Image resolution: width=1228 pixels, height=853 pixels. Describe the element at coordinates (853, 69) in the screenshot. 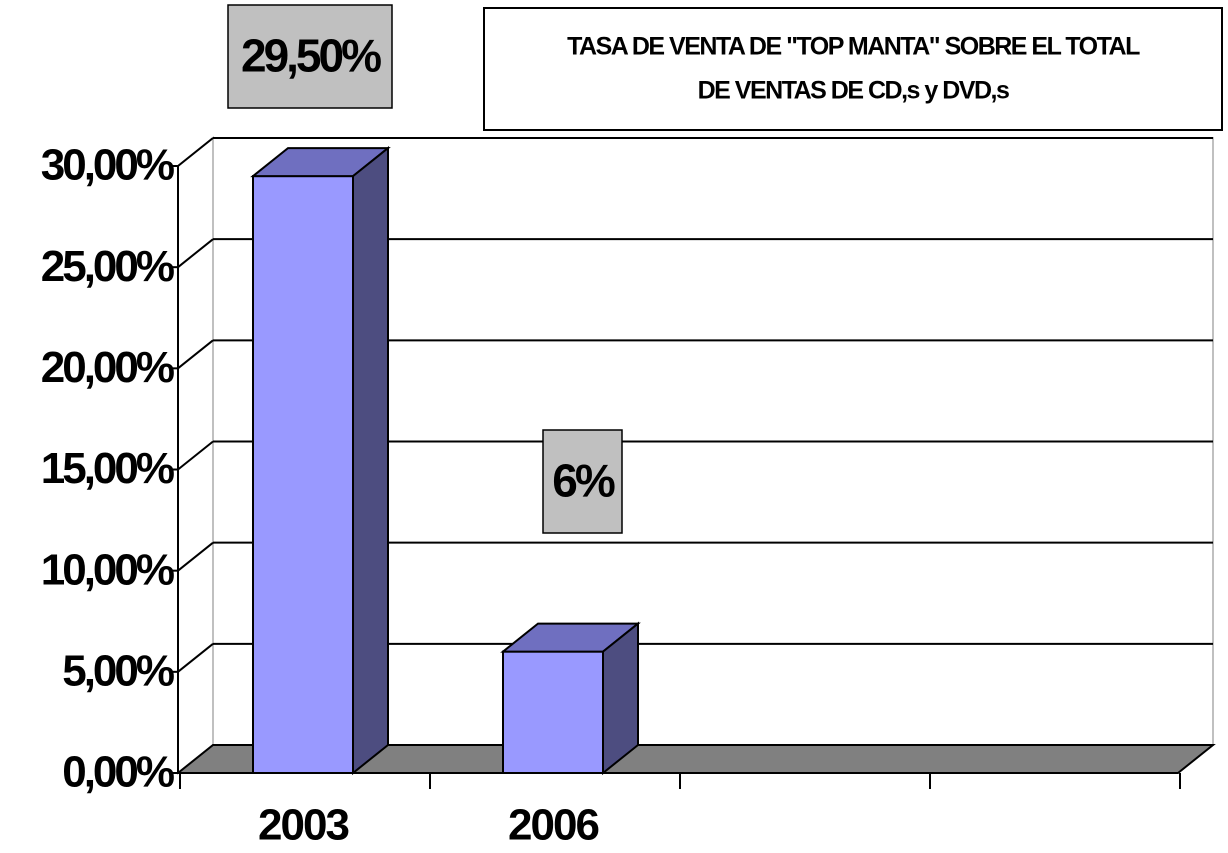

I see `title-box` at that location.